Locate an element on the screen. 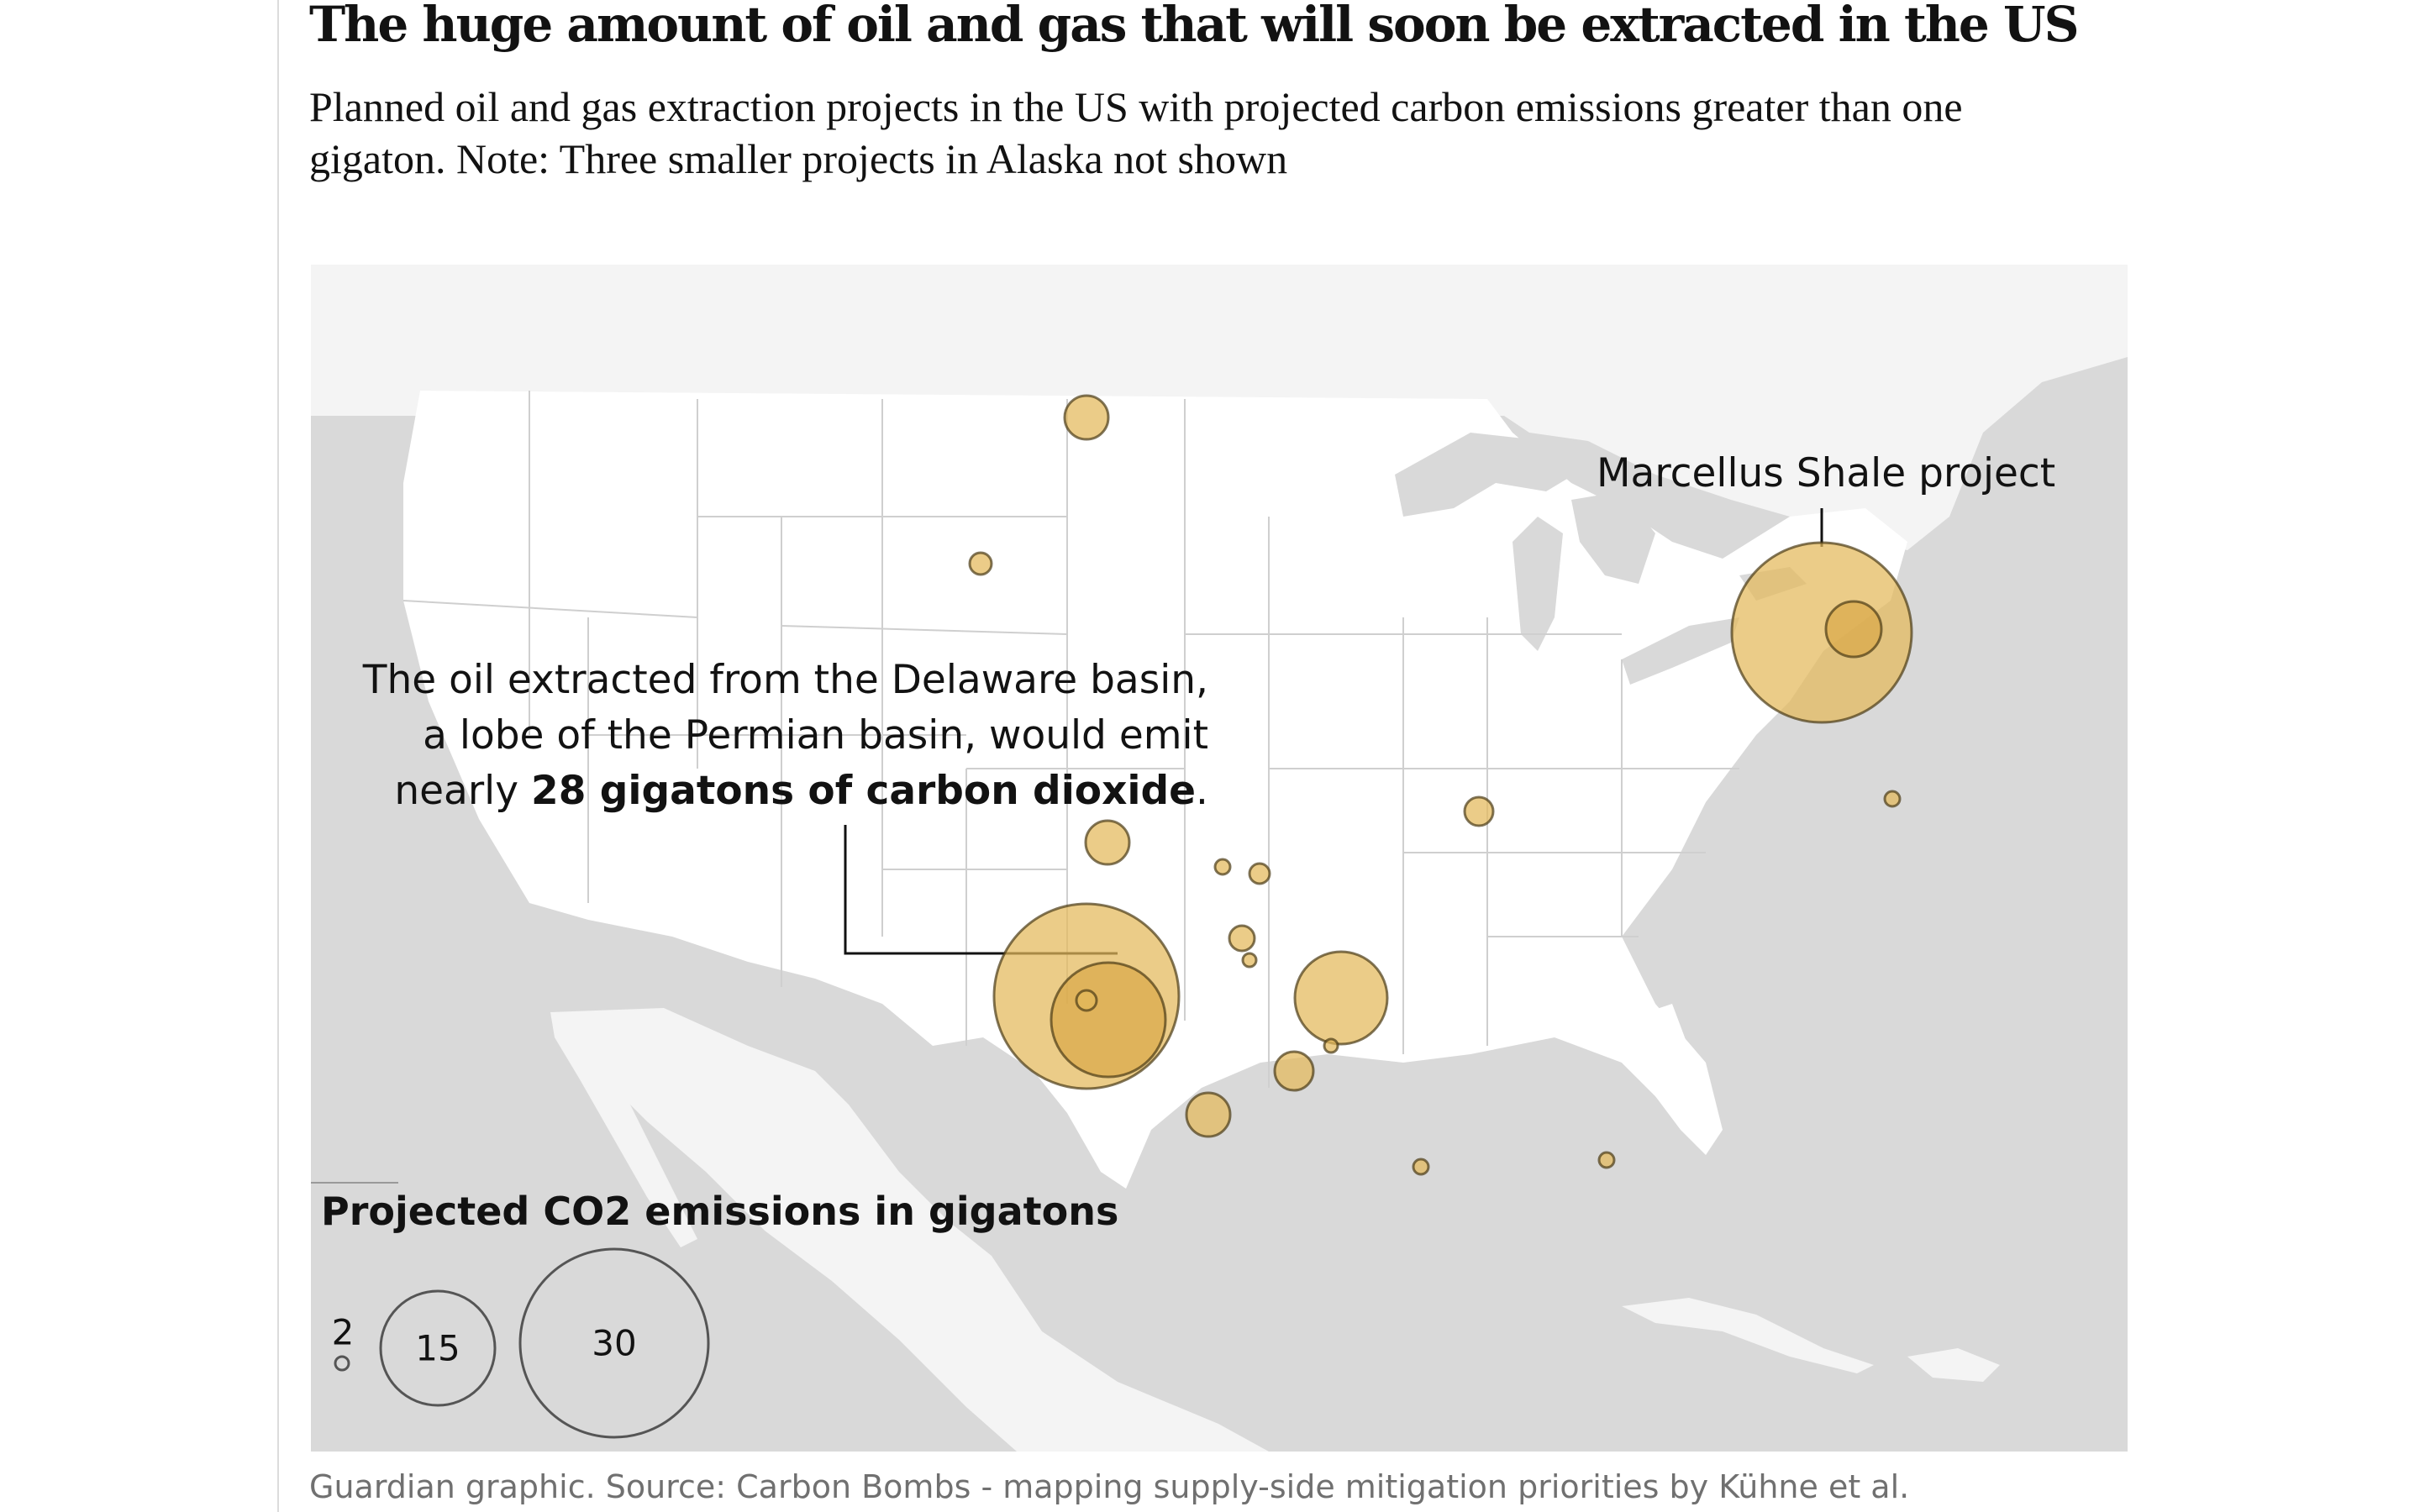  bubble-illinois is located at coordinates (1479, 811).